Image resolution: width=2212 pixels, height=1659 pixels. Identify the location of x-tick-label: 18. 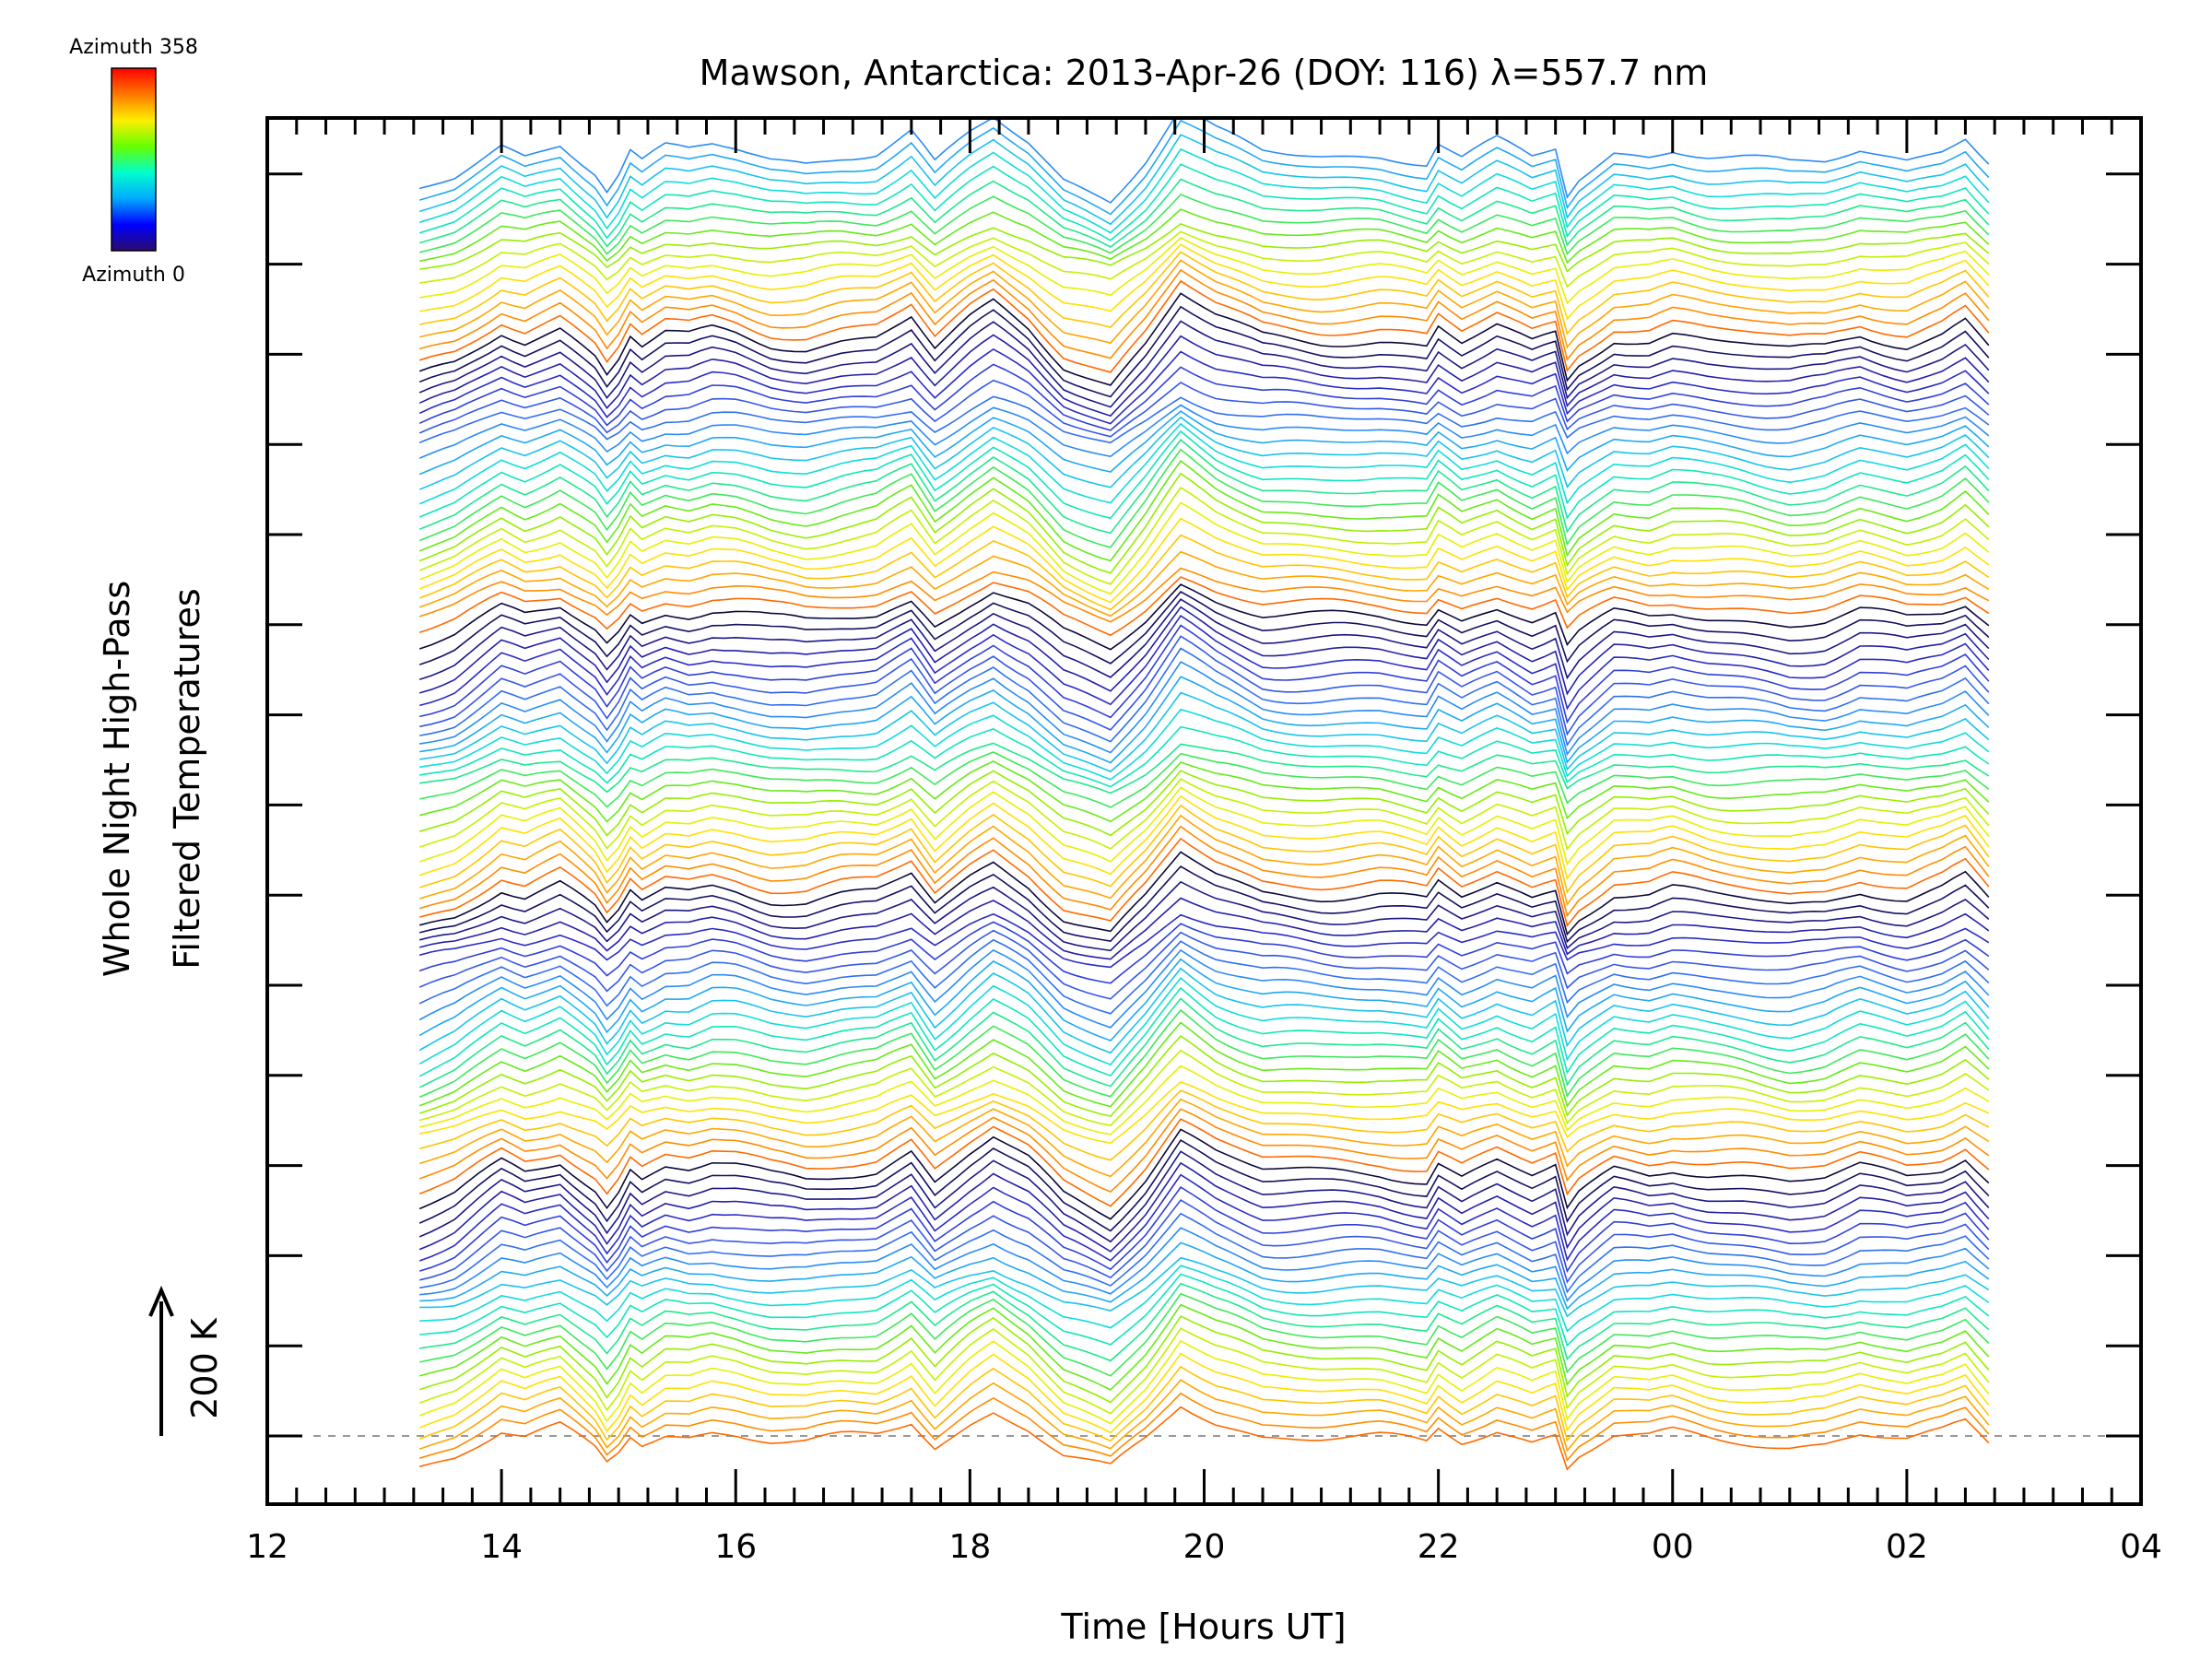
(969, 1547).